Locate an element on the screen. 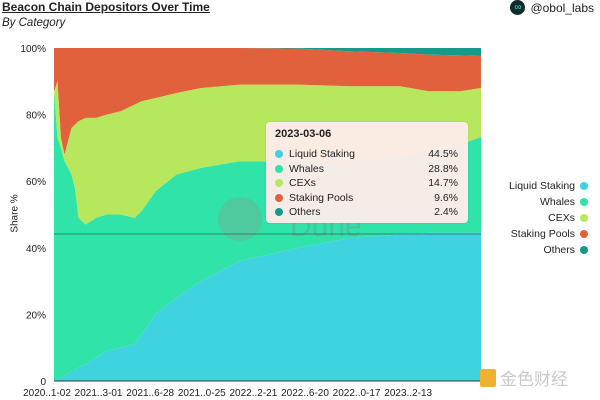 This screenshot has width=600, height=400. legend-label: Staking Pools is located at coordinates (542, 234).